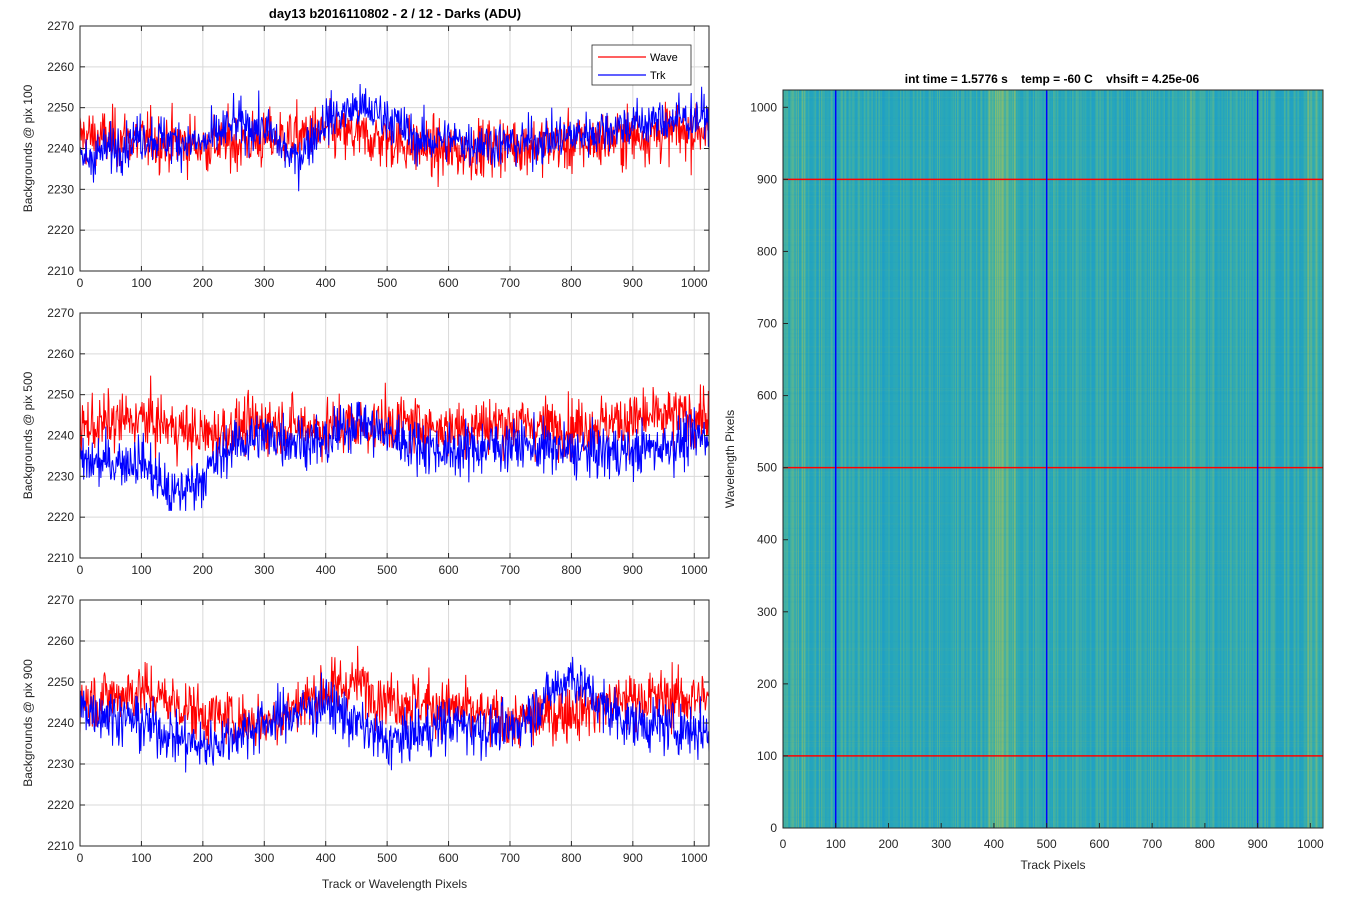 Image resolution: width=1350 pixels, height=900 pixels. What do you see at coordinates (1053, 865) in the screenshot?
I see `heatmap-x-axis-label: Track Pixels` at bounding box center [1053, 865].